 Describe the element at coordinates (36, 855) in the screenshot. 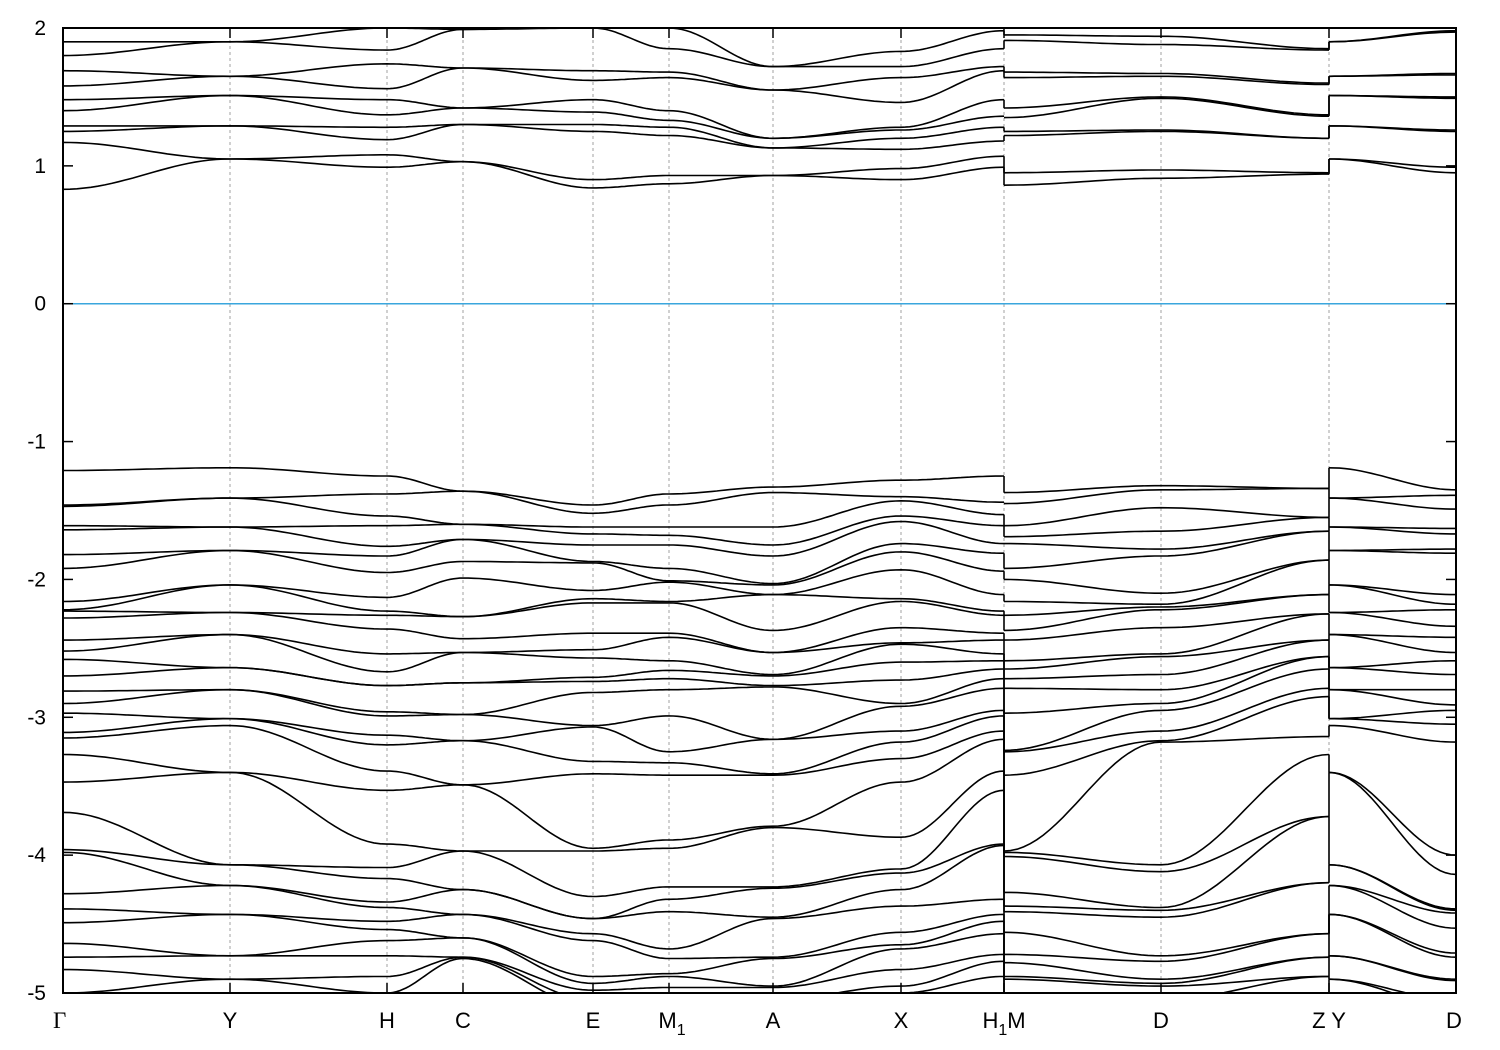

I see `y-tick-label: -4` at that location.